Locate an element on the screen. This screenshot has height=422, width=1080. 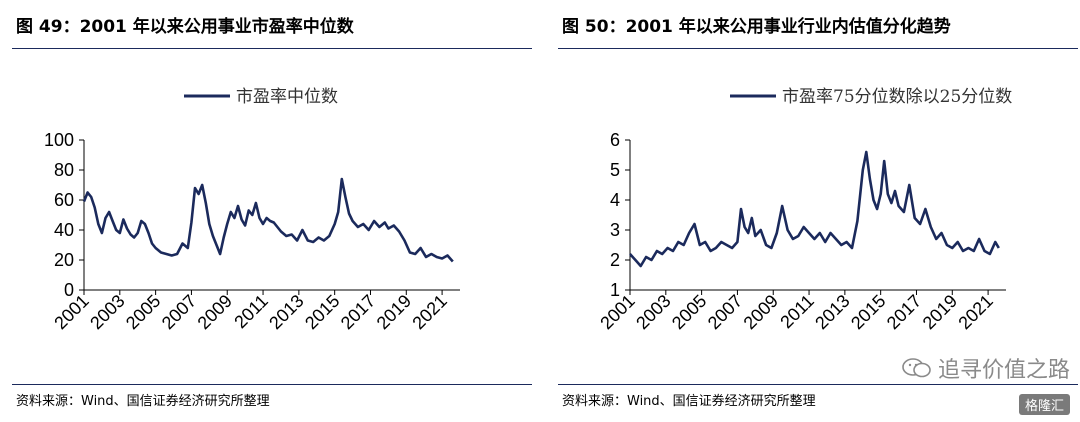
left-x-tick-label: 2009 is located at coordinates (215, 312).